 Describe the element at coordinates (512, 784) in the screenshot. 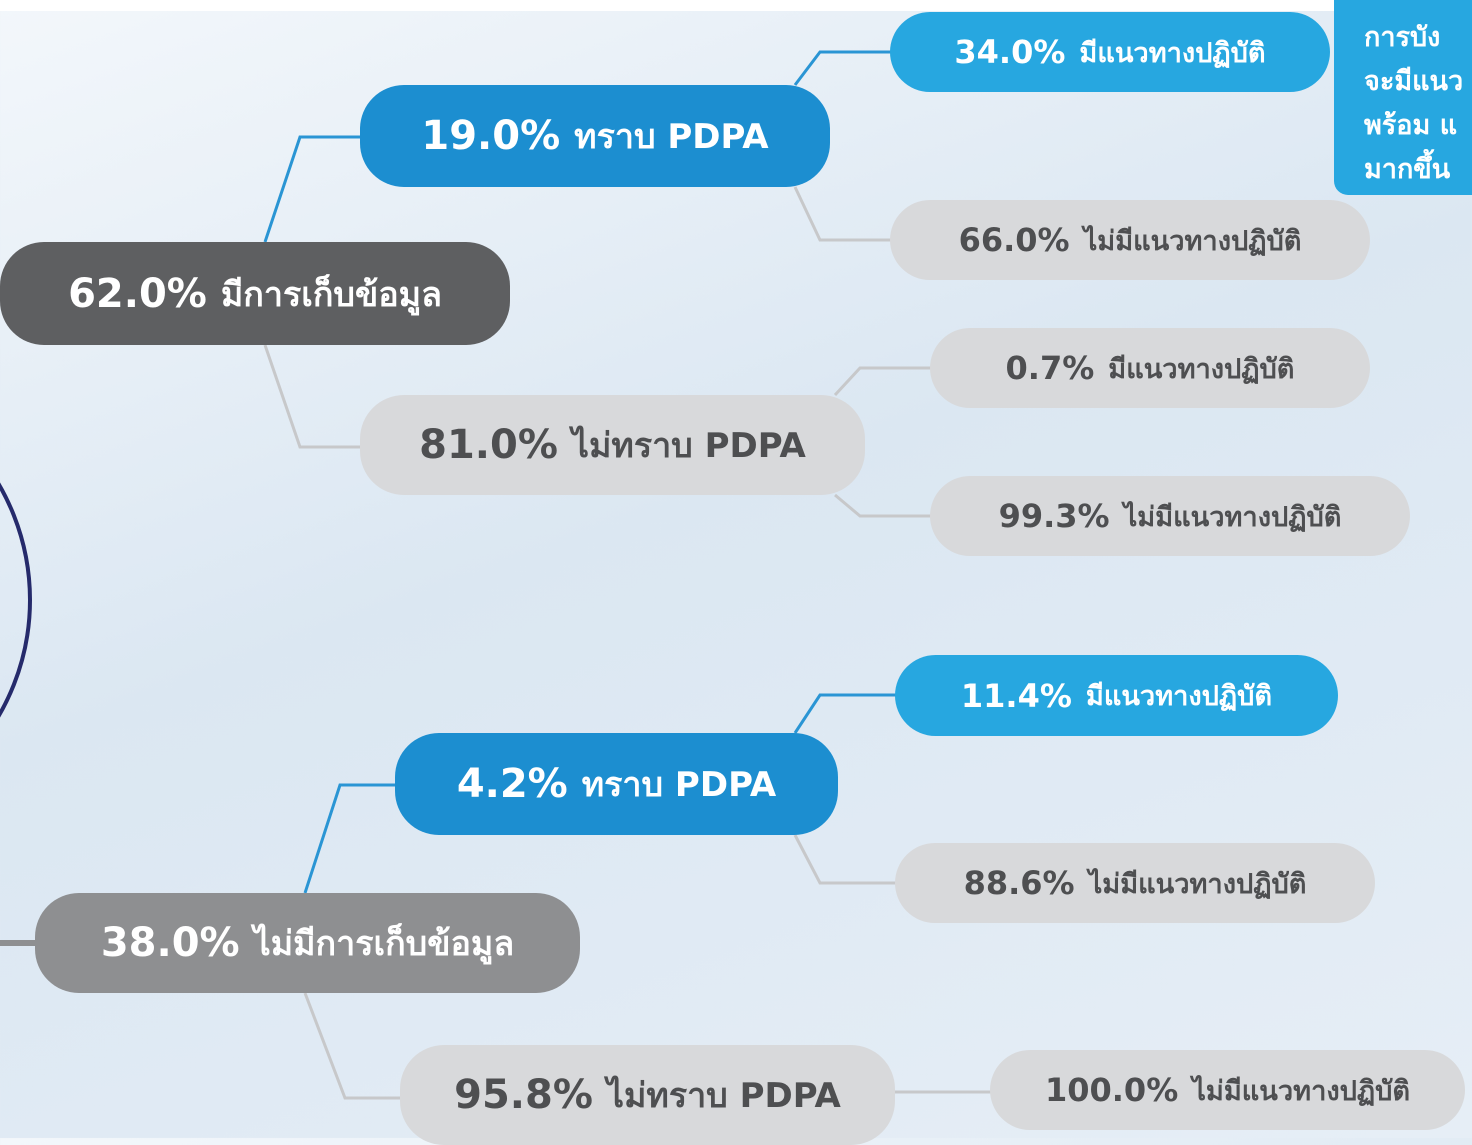

I see `node-value: 4.2%` at that location.